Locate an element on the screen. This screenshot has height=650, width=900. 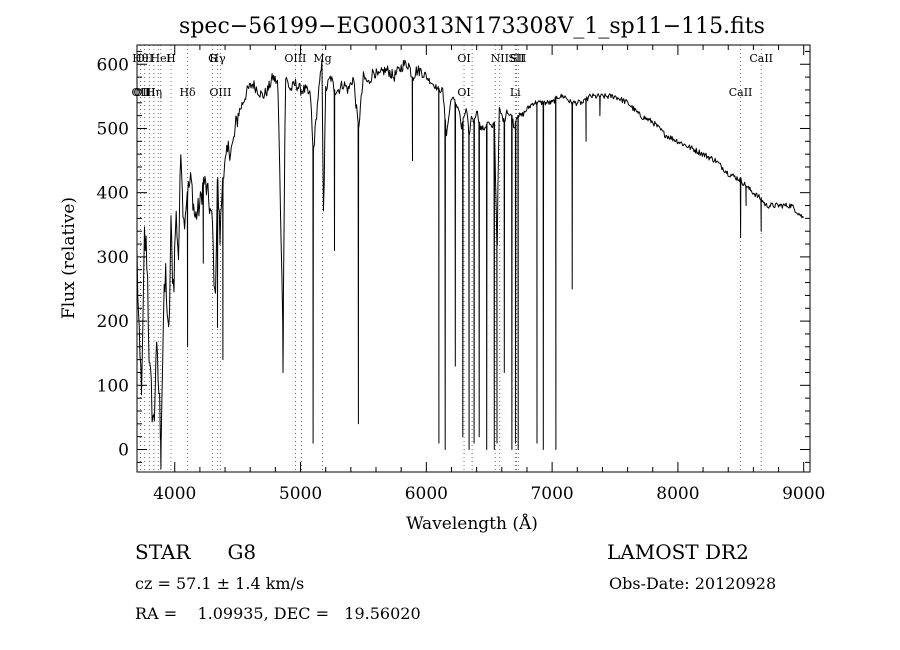
spectral-line-top-label: HeI is located at coordinates (161, 58).